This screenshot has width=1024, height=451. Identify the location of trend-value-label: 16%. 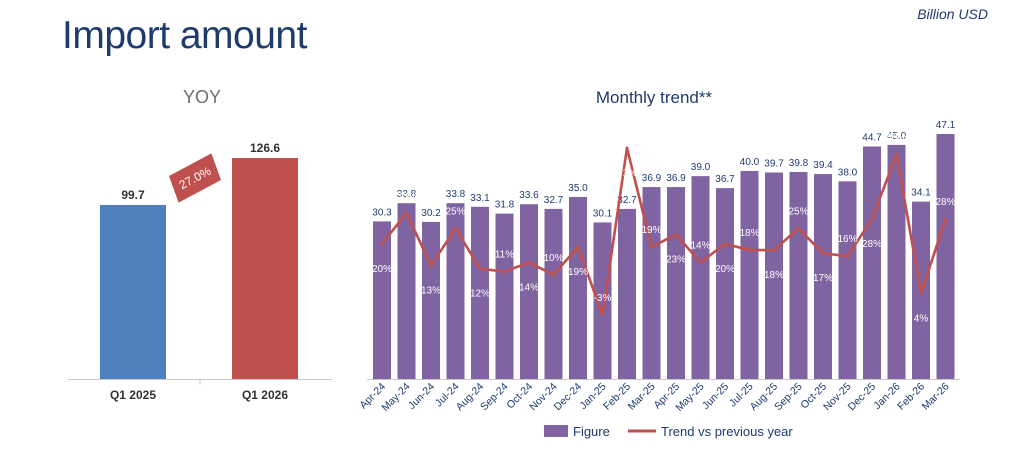
(847, 239).